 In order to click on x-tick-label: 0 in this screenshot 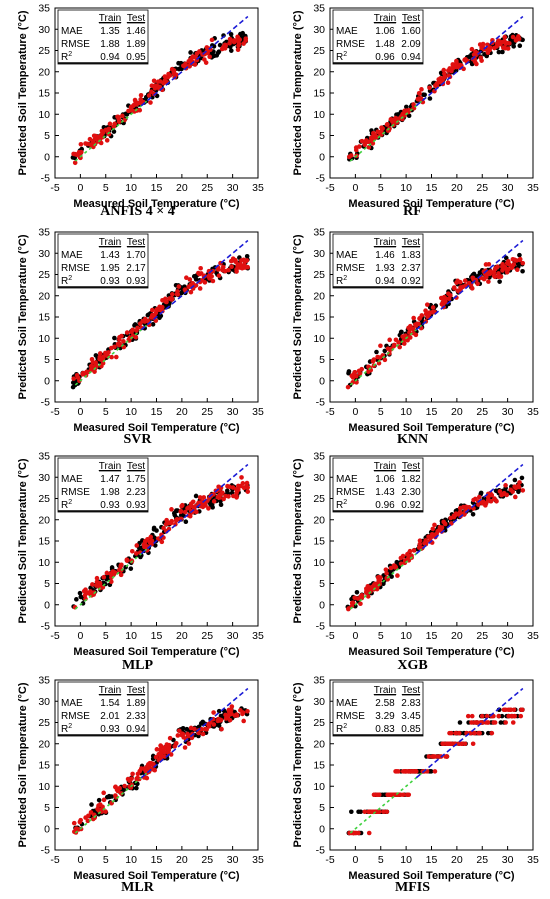, I will do `click(80, 636)`.